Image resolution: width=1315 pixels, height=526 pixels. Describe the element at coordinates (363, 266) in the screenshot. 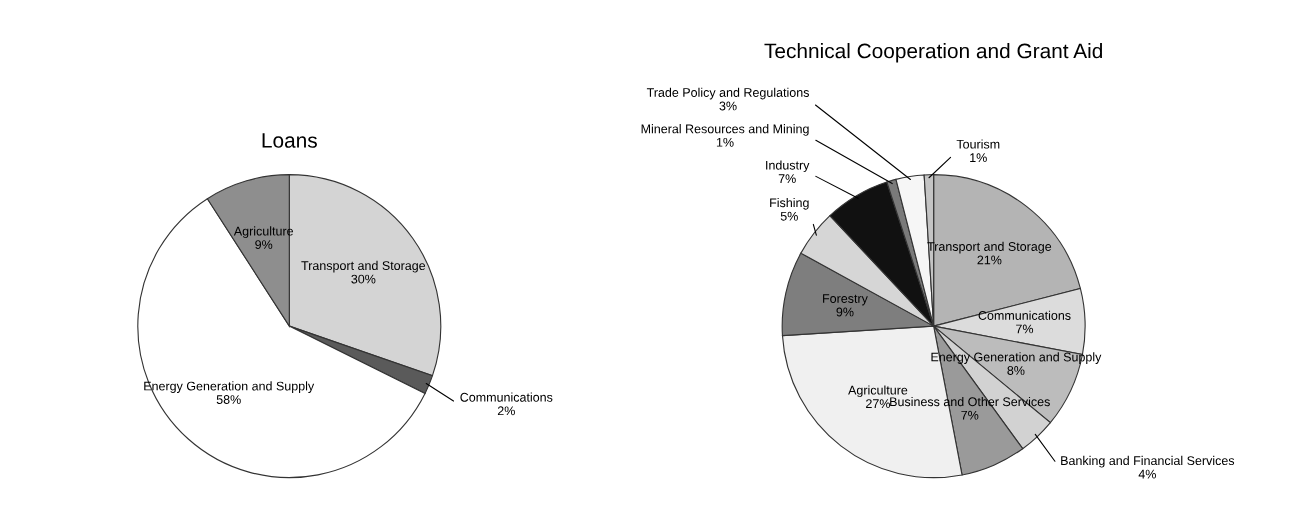

I see `slice-label: Transport and Storage` at that location.